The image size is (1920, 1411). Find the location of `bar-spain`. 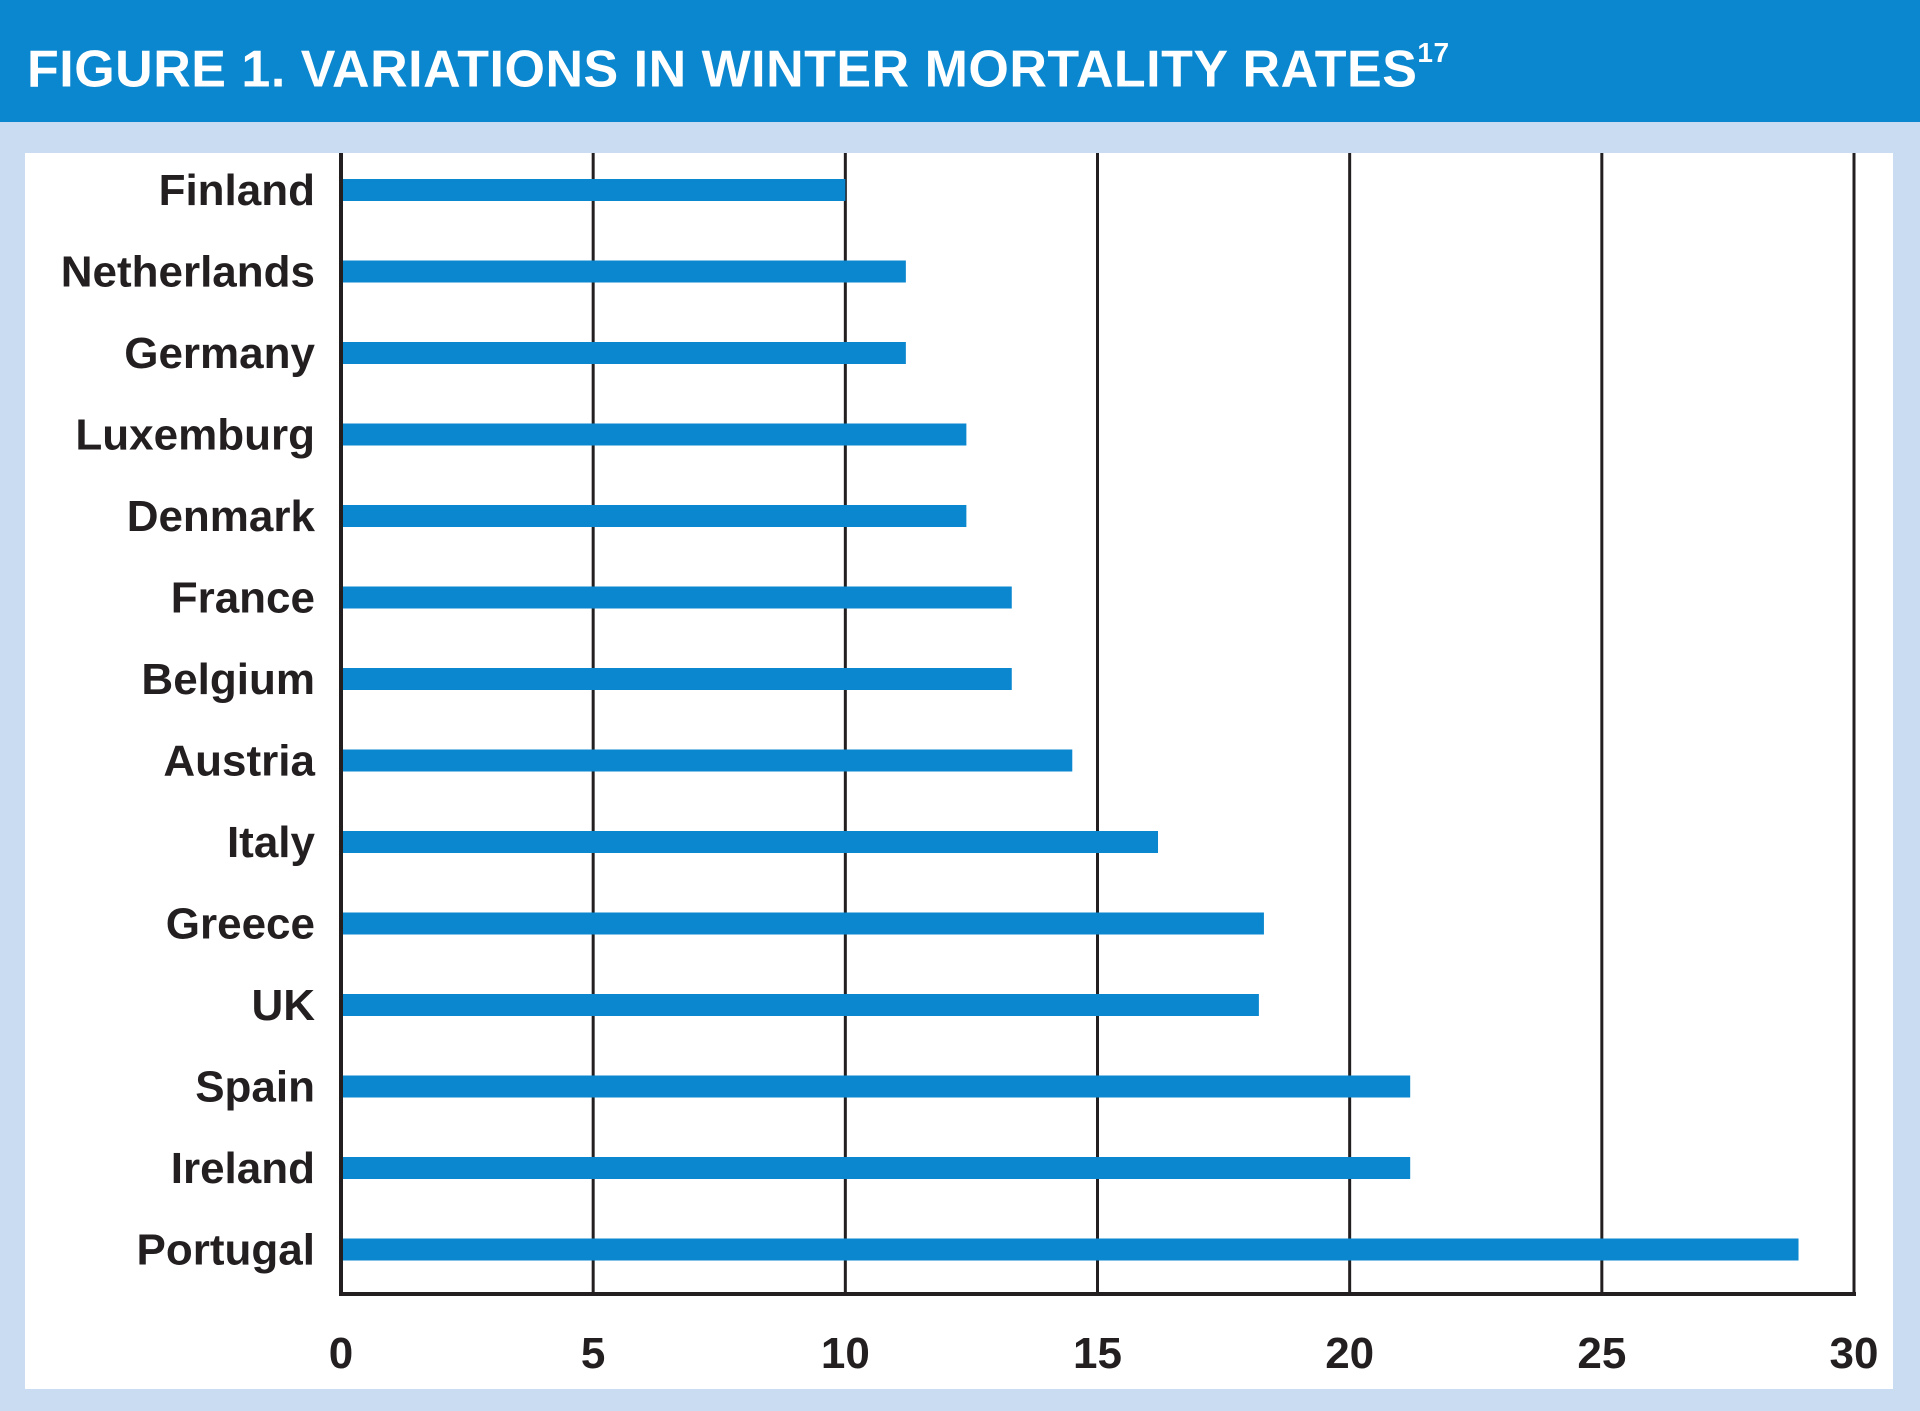

bar-spain is located at coordinates (876, 1086).